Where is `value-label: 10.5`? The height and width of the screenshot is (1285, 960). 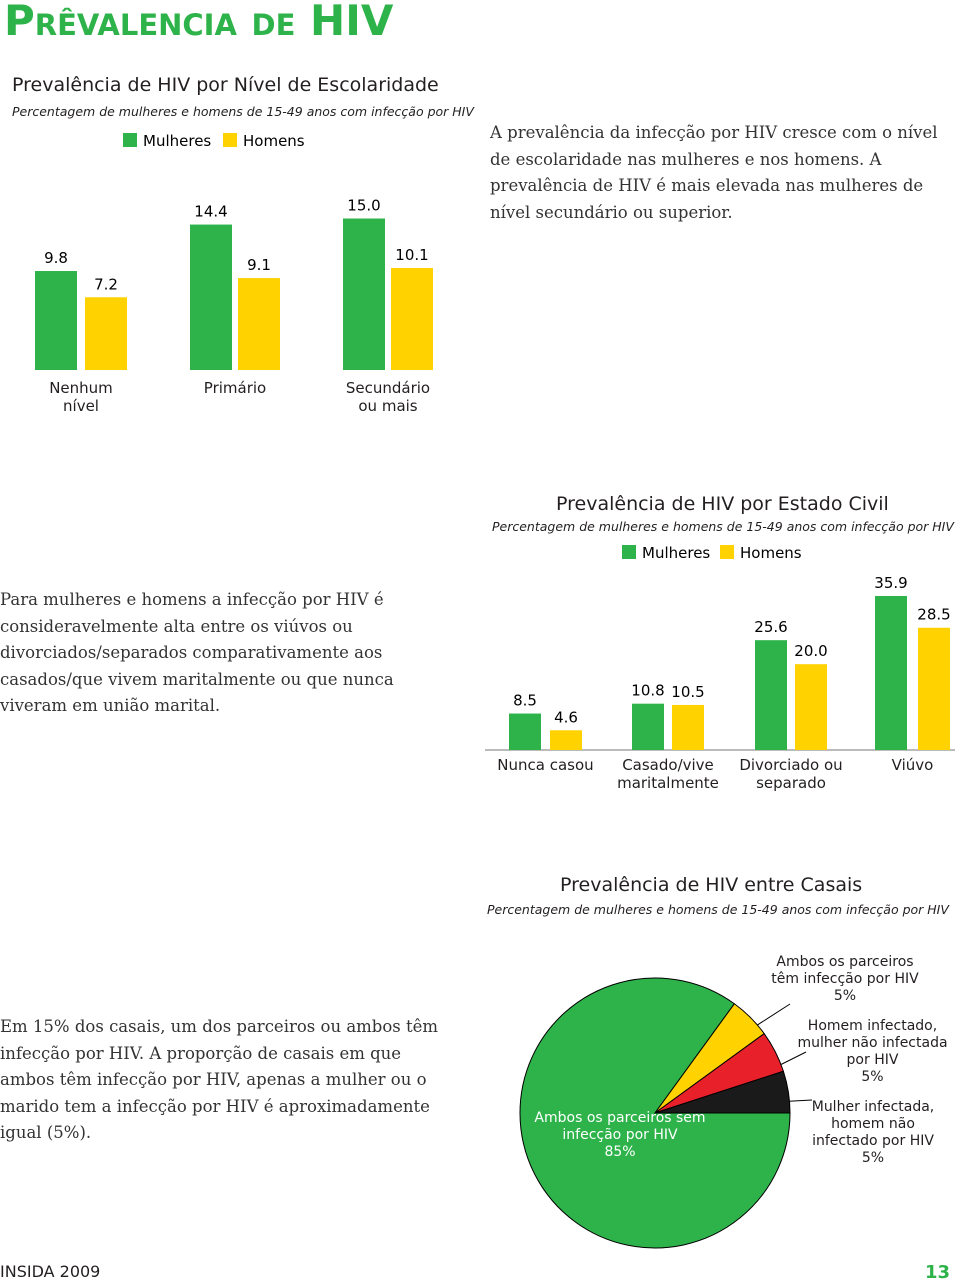 value-label: 10.5 is located at coordinates (687, 692).